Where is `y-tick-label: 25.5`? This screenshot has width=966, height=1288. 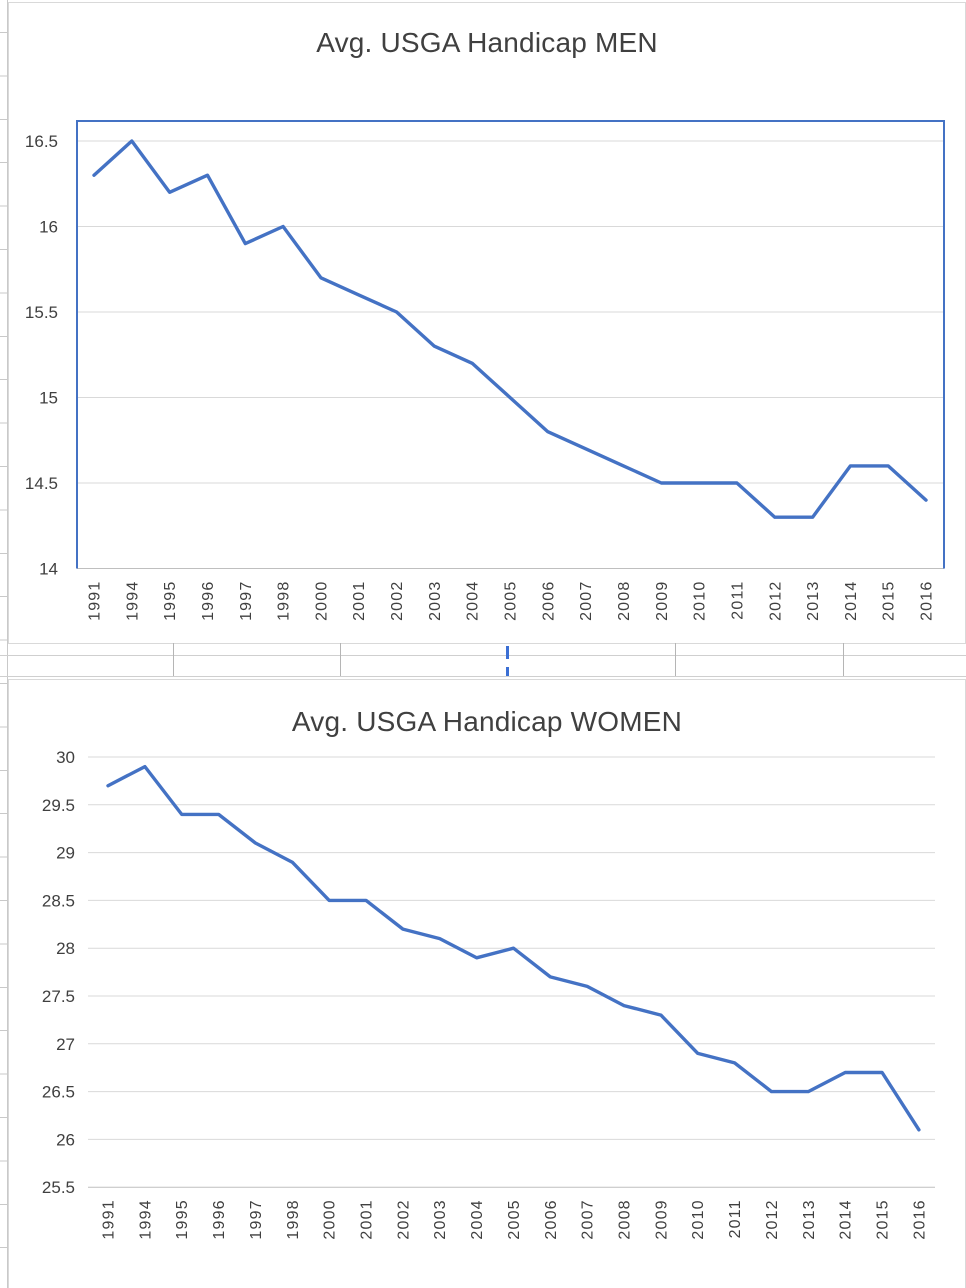 y-tick-label: 25.5 is located at coordinates (58, 1187).